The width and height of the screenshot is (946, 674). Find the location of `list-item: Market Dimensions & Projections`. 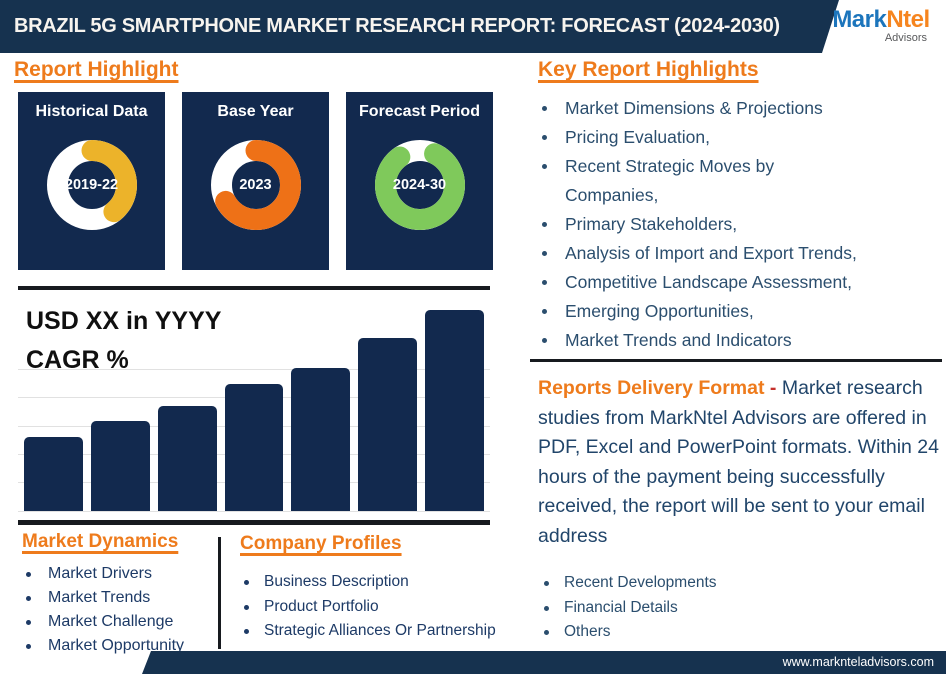

list-item: Market Dimensions & Projections is located at coordinates (741, 108).